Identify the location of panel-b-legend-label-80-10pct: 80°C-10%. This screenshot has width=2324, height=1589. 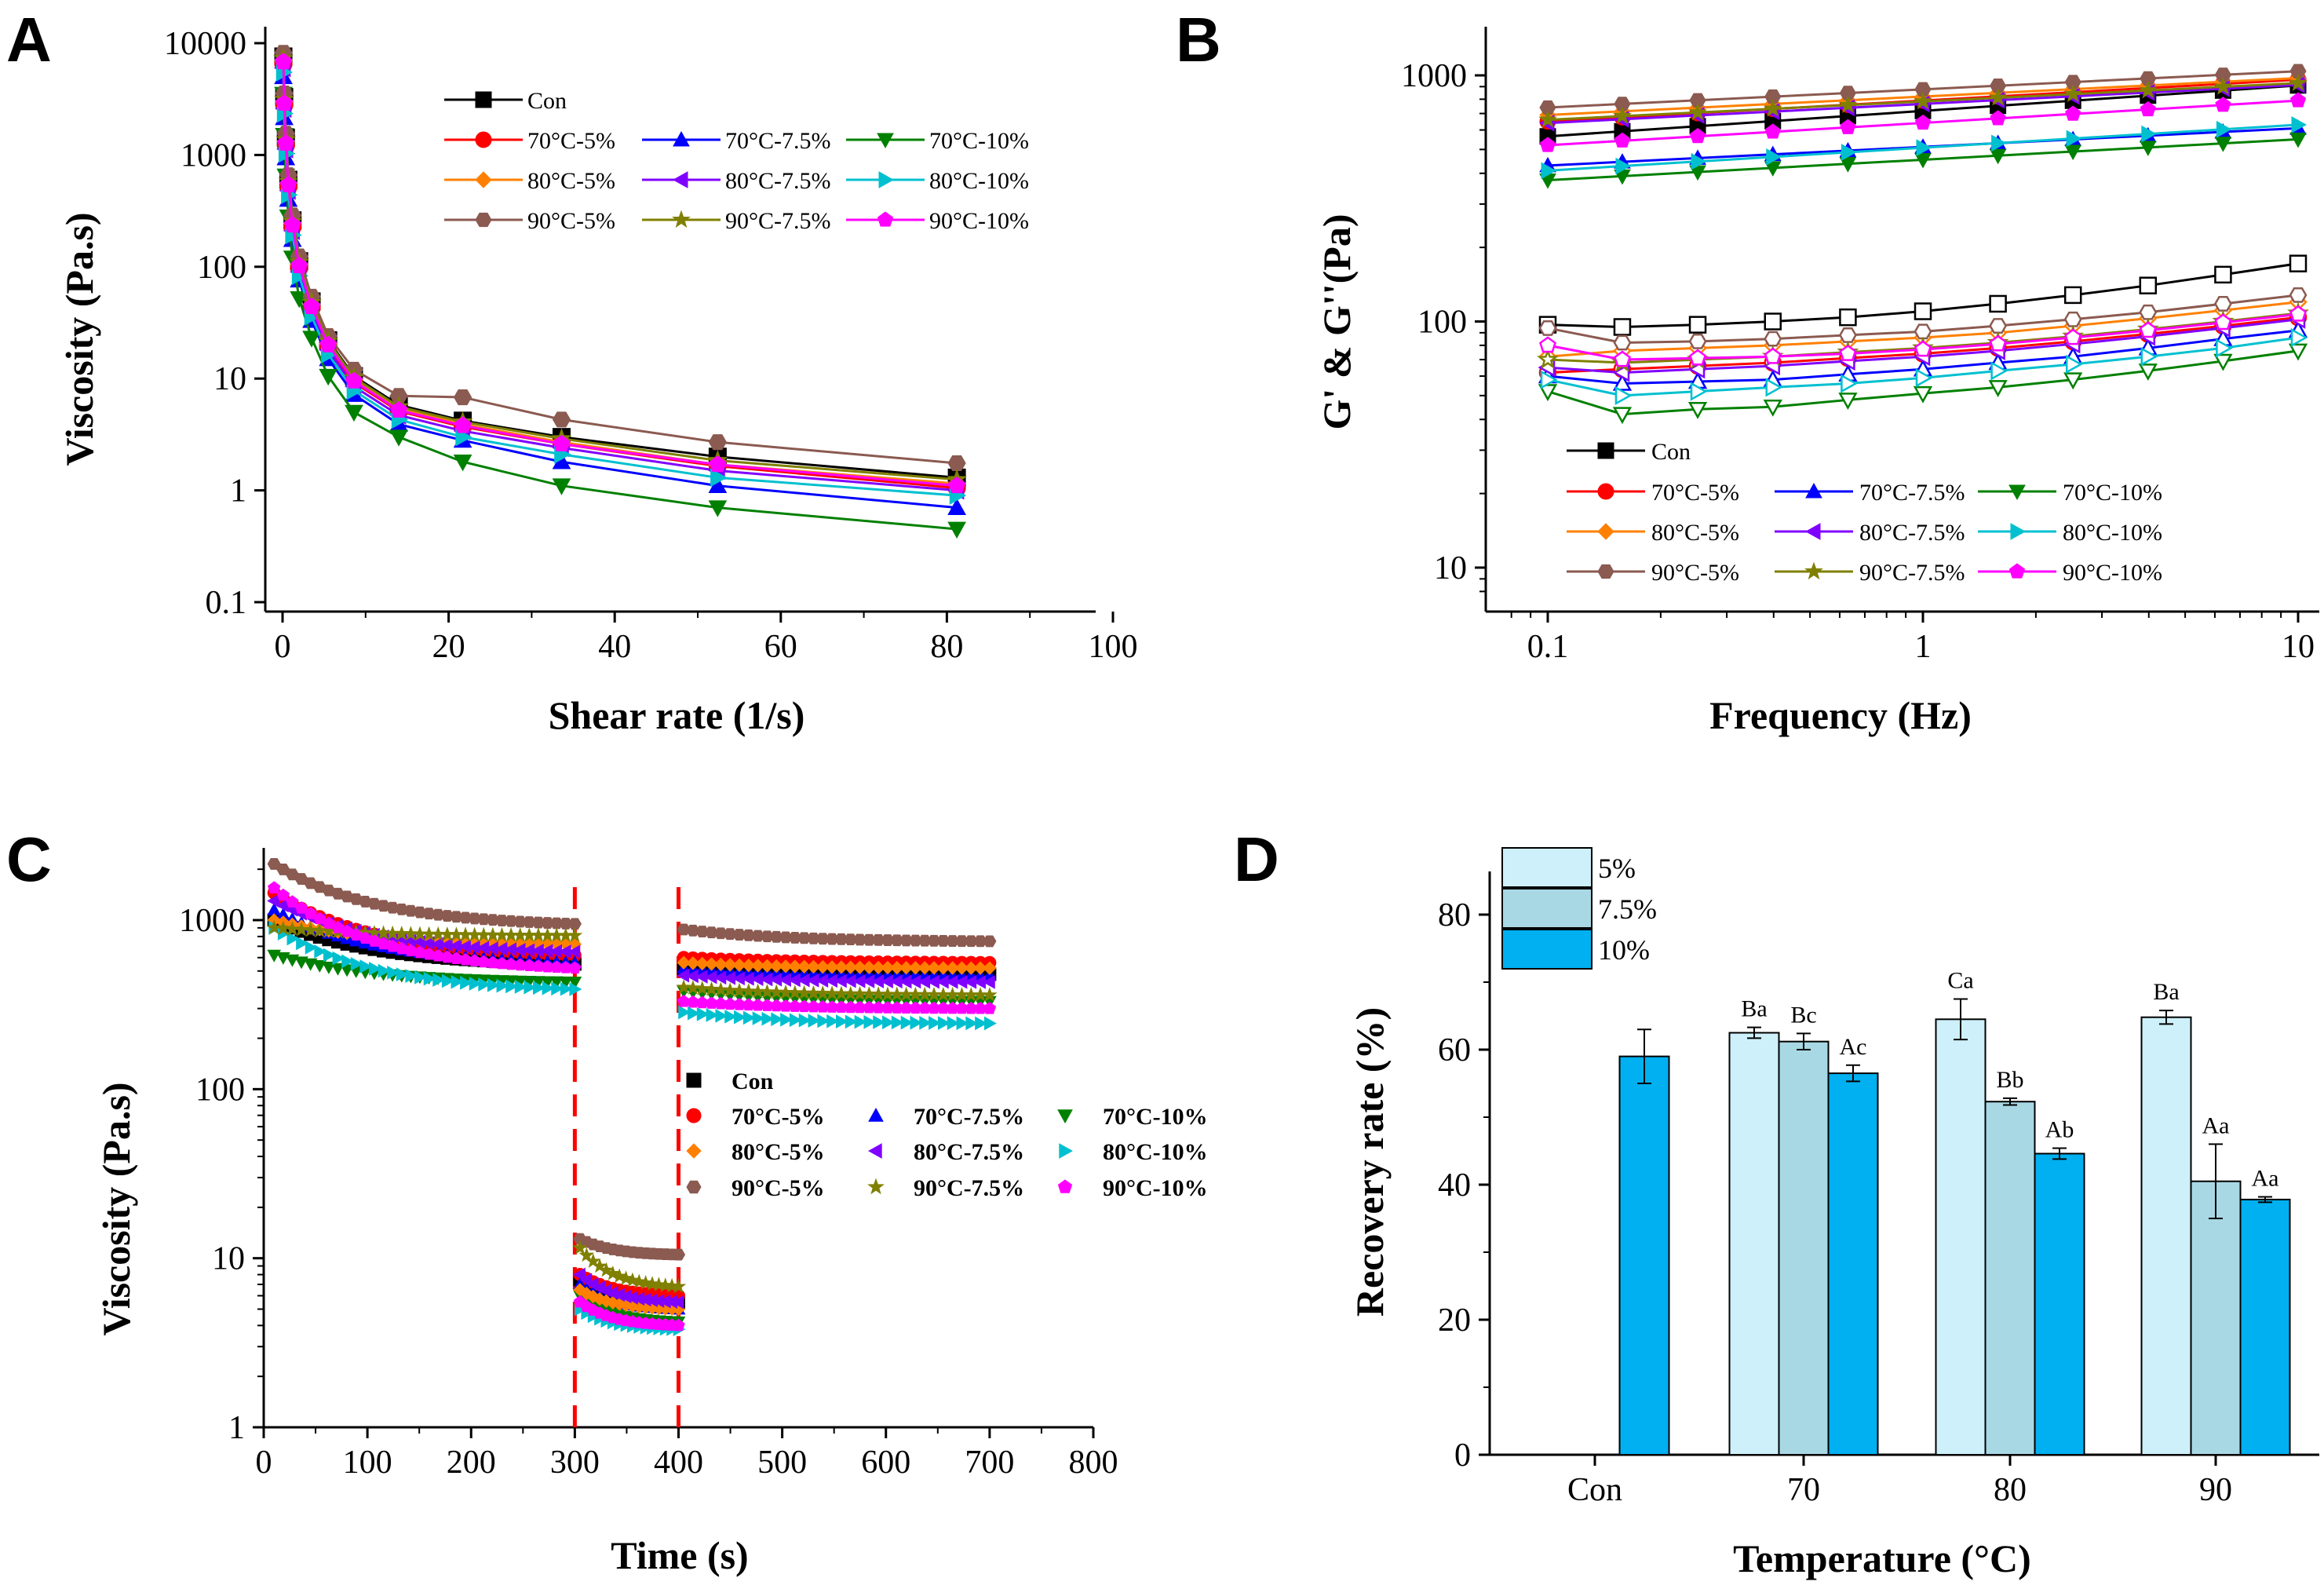
(2112, 533).